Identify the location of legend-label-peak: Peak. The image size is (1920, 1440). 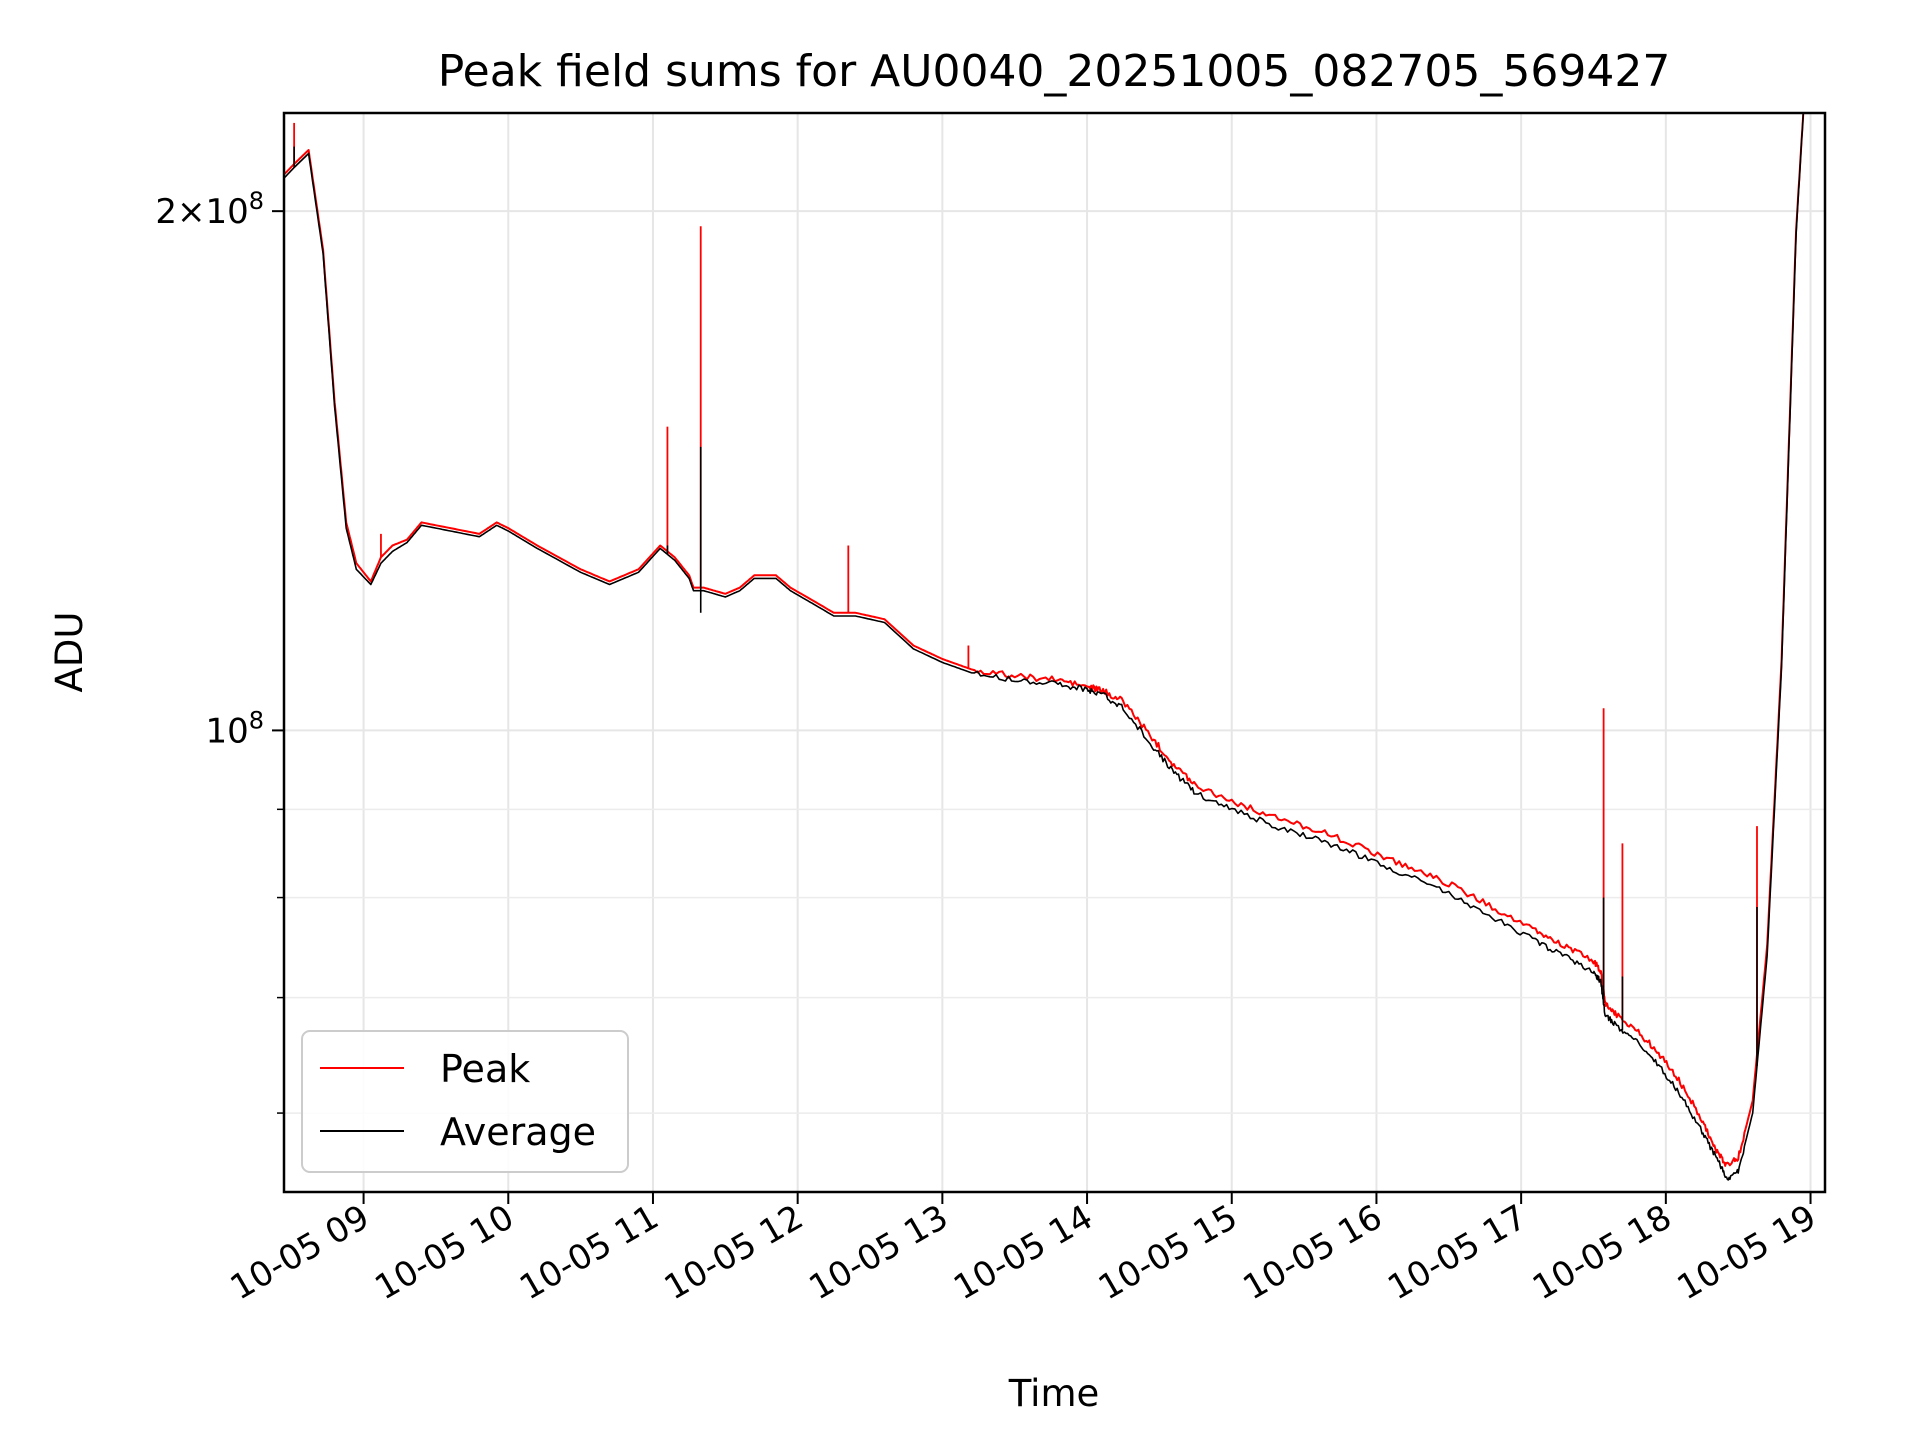
(485, 1069).